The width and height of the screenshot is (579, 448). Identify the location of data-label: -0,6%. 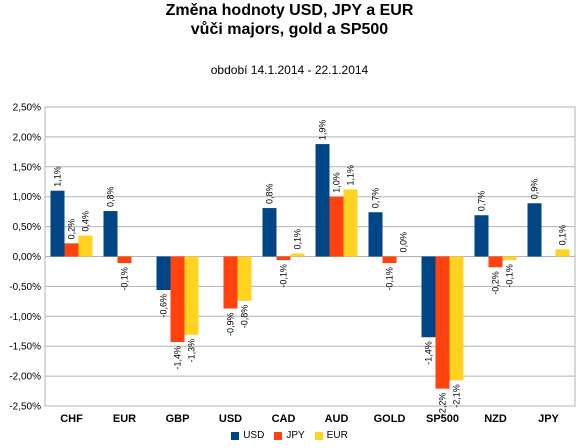
(164, 306).